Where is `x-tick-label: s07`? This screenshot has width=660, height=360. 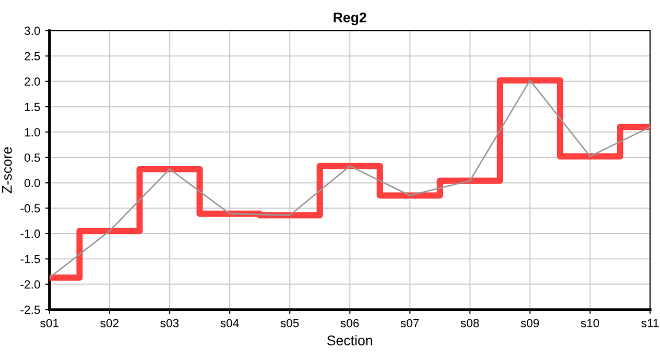 x-tick-label: s07 is located at coordinates (409, 323).